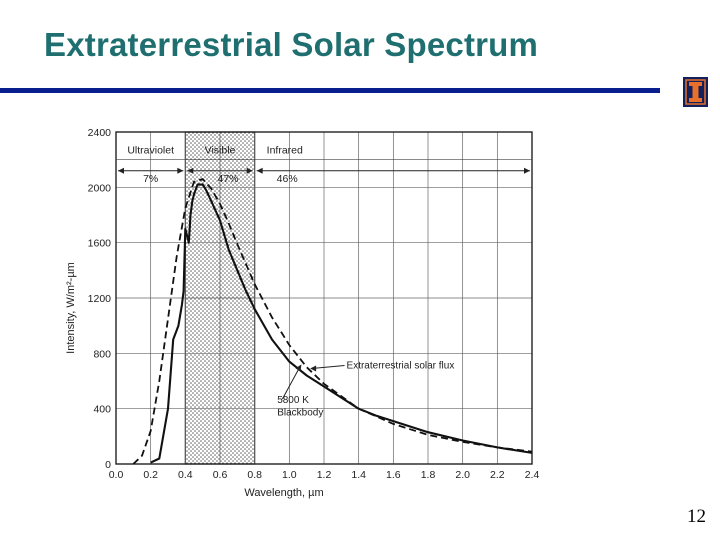  Describe the element at coordinates (462, 475) in the screenshot. I see `x-tick-label: 2.0` at that location.